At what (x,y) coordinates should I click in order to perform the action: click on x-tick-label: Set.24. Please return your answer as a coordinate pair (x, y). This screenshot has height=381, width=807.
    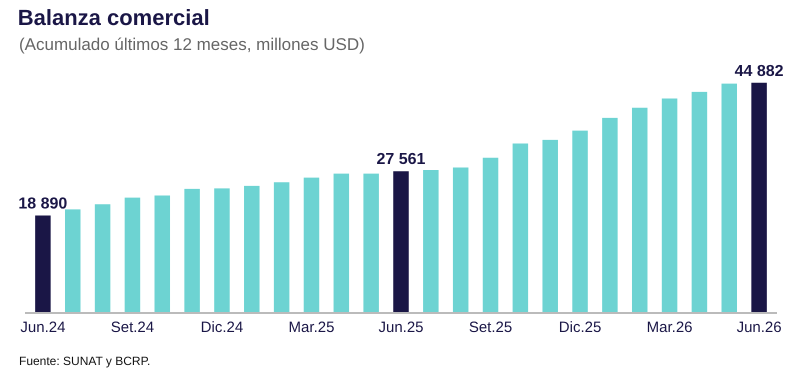
    Looking at the image, I should click on (132, 327).